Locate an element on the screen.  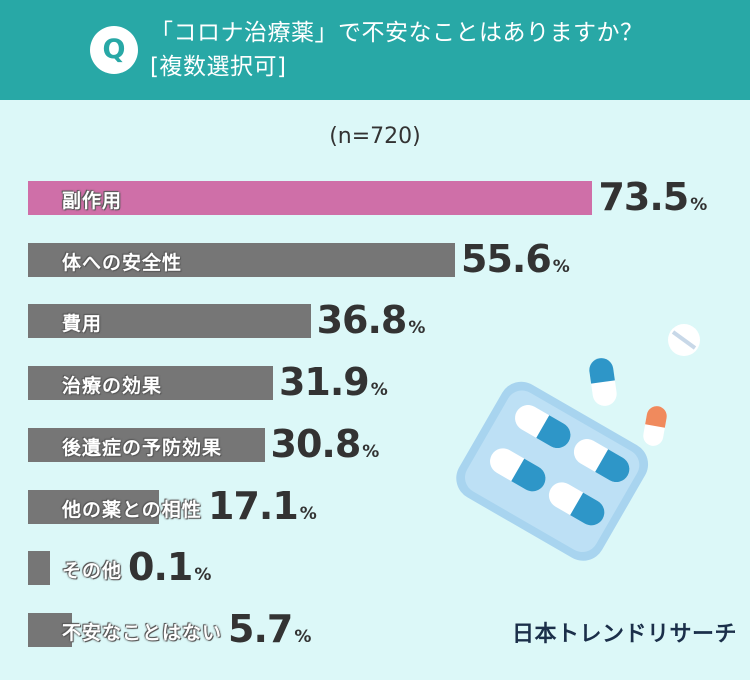
bar-label: 費用 is located at coordinates (82, 324).